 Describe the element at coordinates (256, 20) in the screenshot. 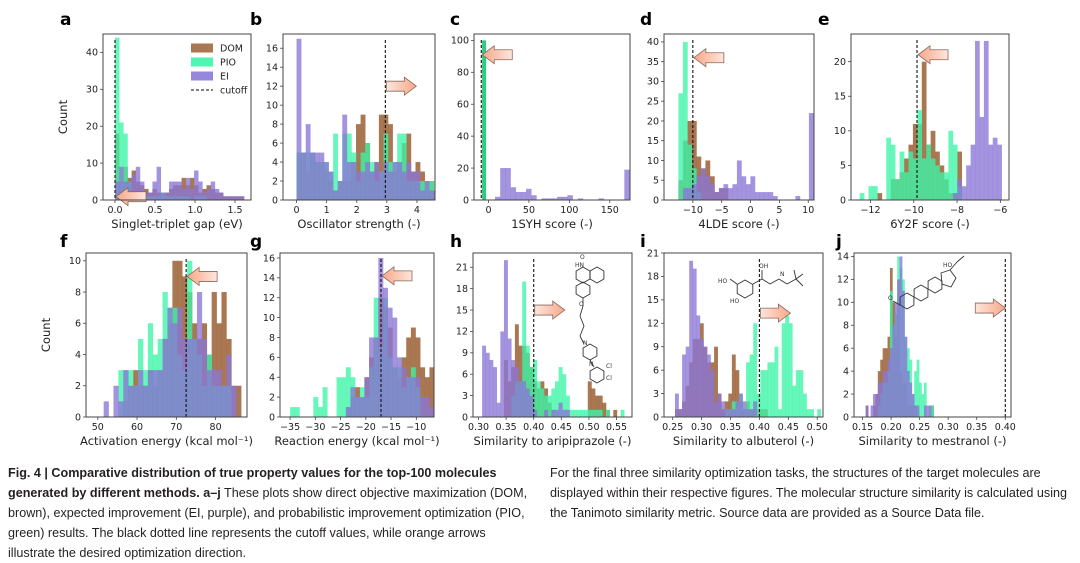

I see `panel-label: b` at that location.